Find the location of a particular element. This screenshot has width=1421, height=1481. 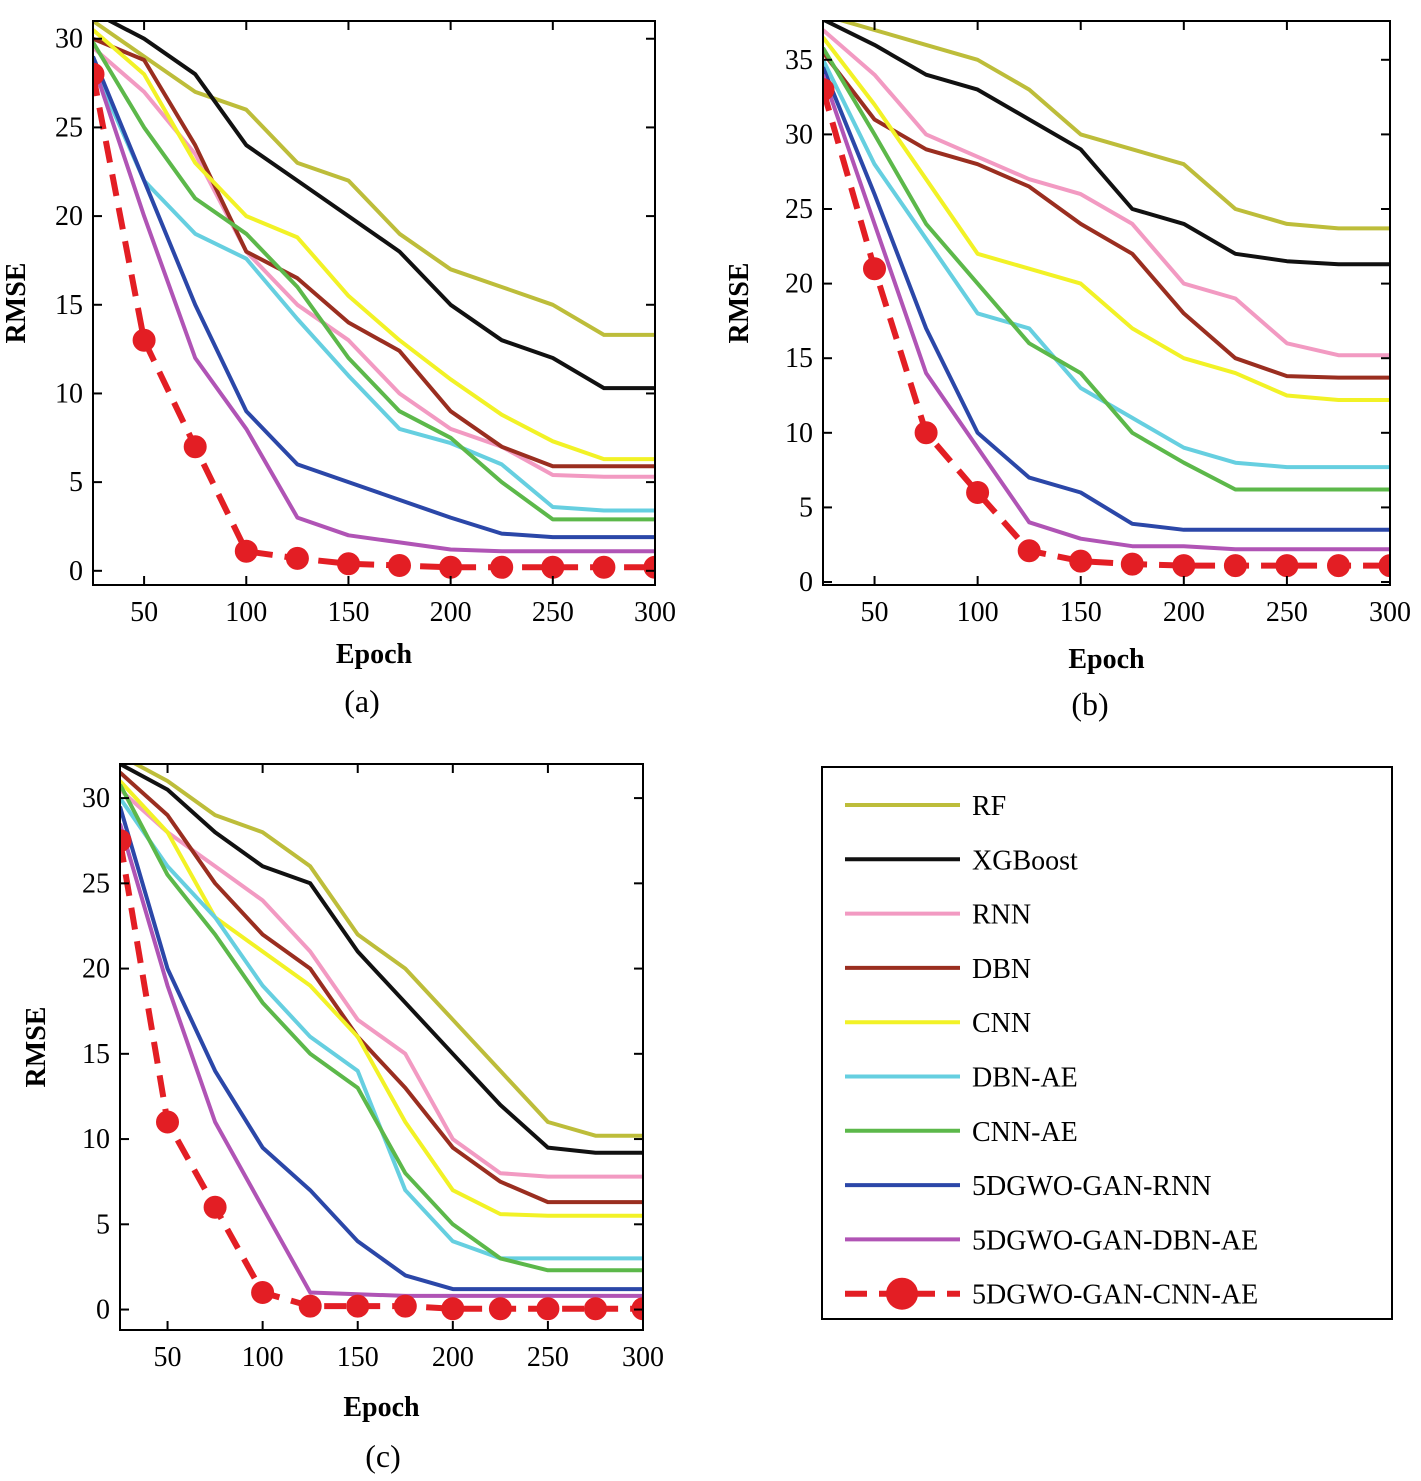

axes-frame is located at coordinates (381, 1047).